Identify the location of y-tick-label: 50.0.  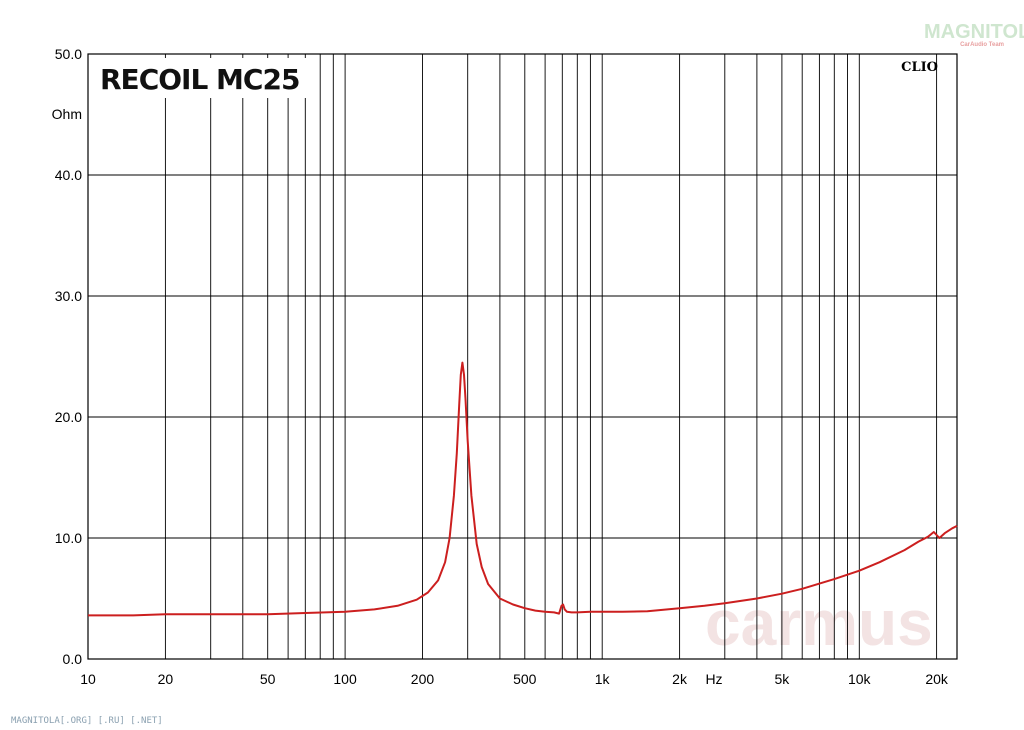
(68, 54).